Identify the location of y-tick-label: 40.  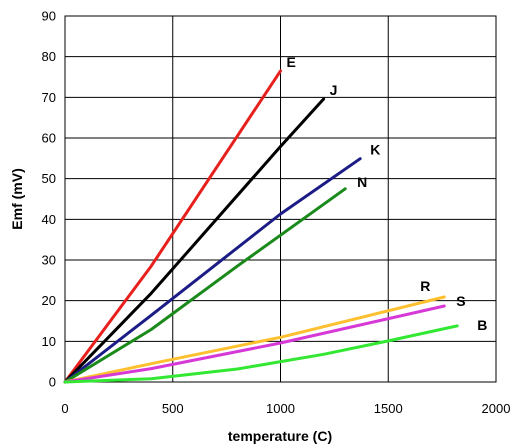
(49, 219).